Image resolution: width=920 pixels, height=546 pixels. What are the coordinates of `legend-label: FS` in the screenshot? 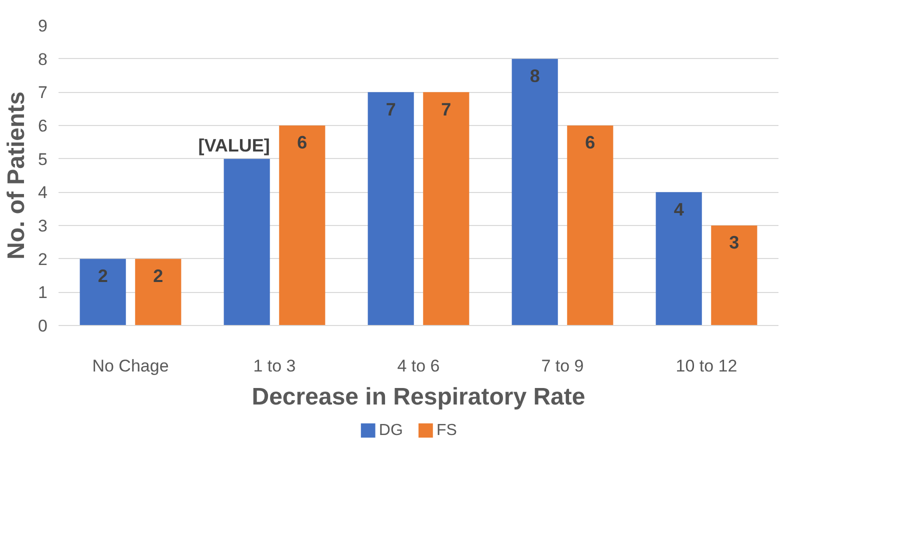 It's located at (446, 430).